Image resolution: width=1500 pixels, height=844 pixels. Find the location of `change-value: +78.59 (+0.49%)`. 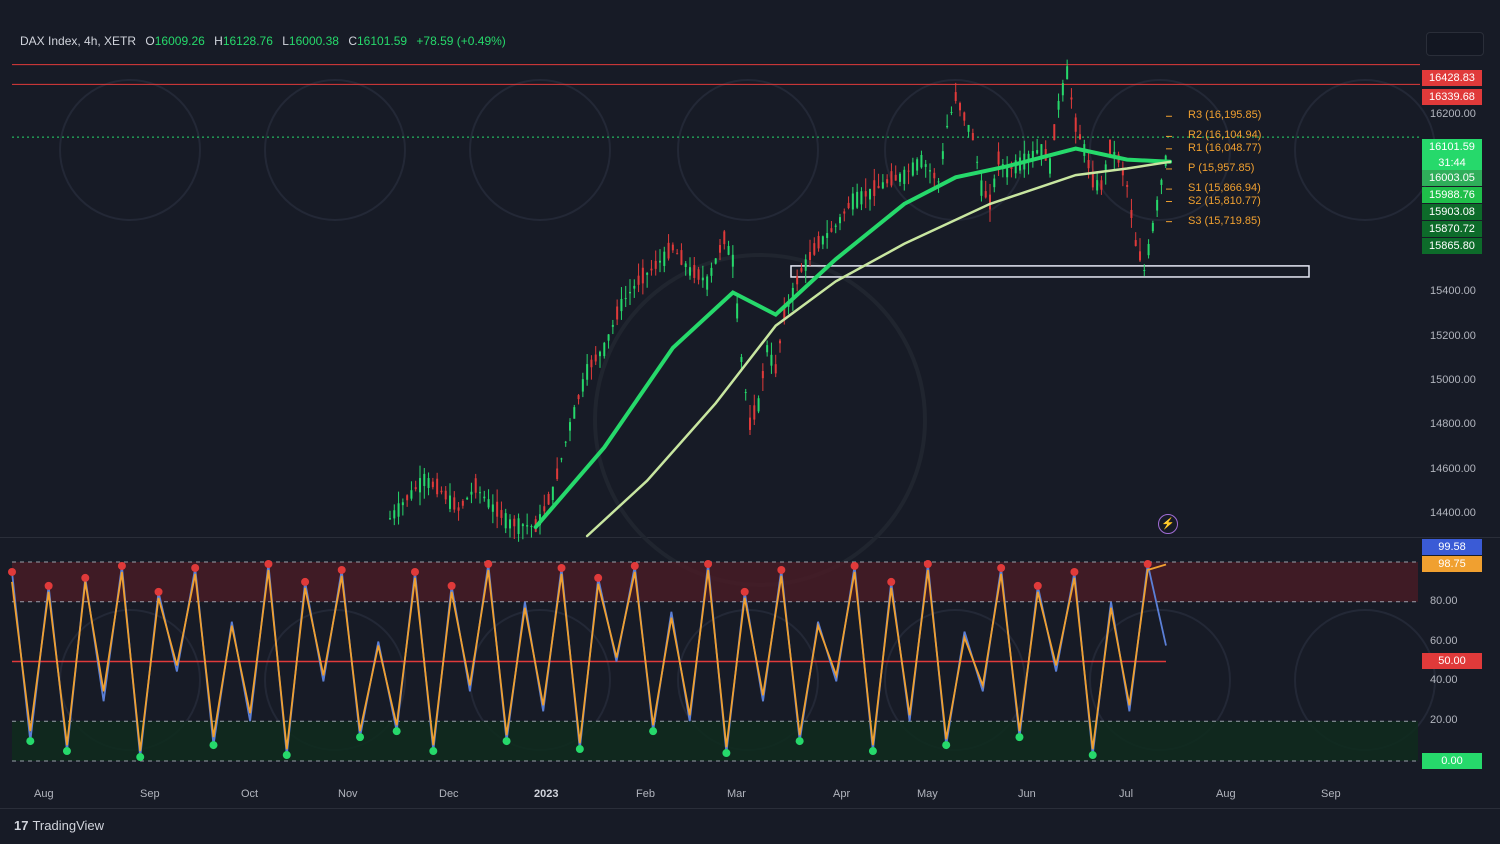

change-value: +78.59 (+0.49%) is located at coordinates (461, 41).